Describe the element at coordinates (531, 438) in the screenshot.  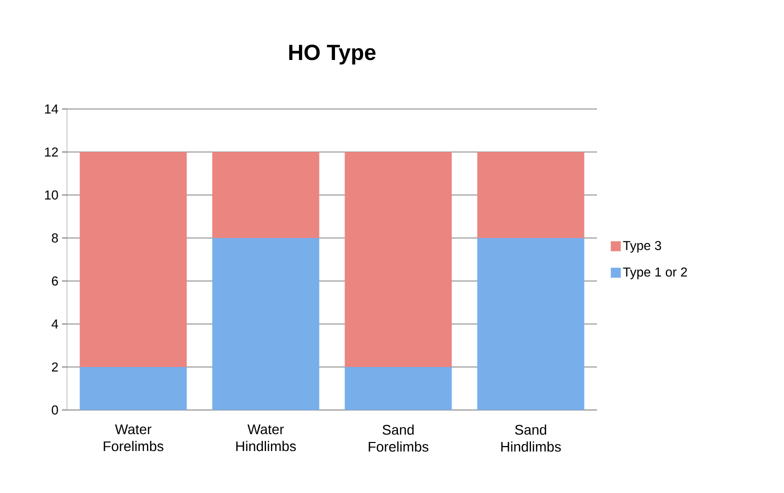
I see `x-tick-label: Sand Hindlimbs` at that location.